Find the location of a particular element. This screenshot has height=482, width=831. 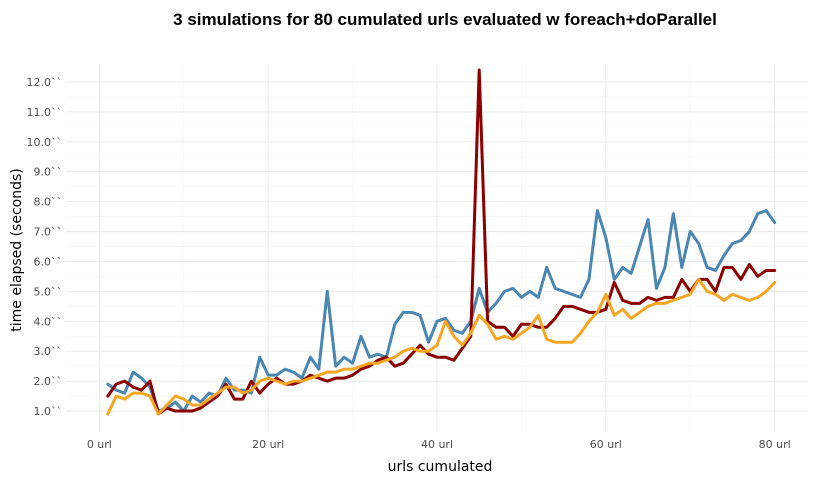

y-axis-label: time elapsed (seconds) is located at coordinates (17, 249).